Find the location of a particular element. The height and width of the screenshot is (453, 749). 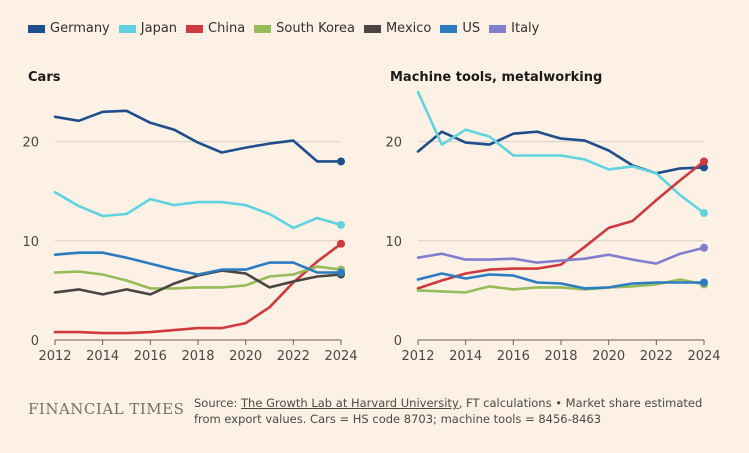

cars-xtick-label-2014: 2014 is located at coordinates (102, 356).